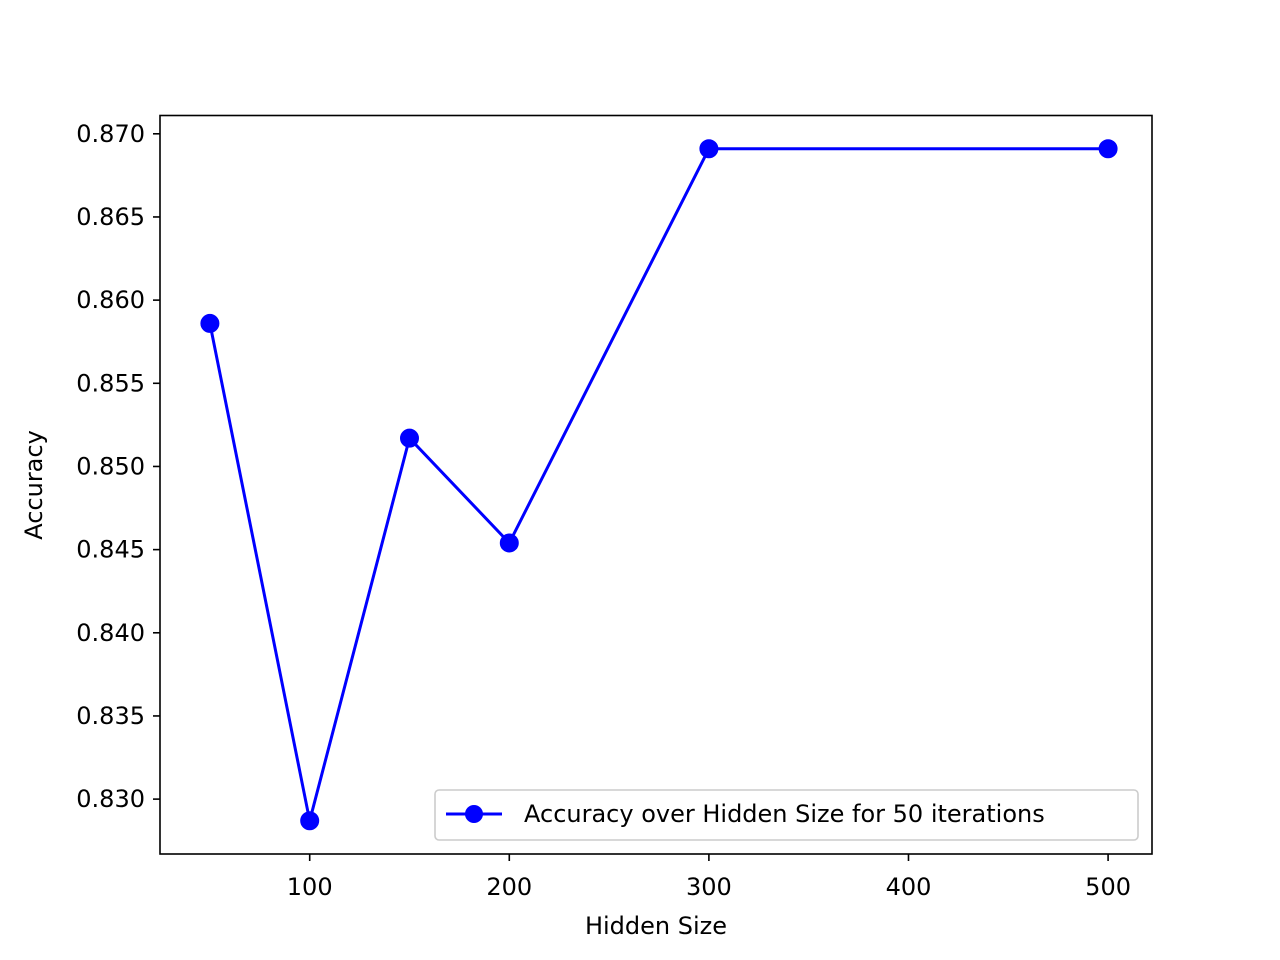 The image size is (1280, 960). What do you see at coordinates (709, 887) in the screenshot?
I see `x-tick-label: 300` at bounding box center [709, 887].